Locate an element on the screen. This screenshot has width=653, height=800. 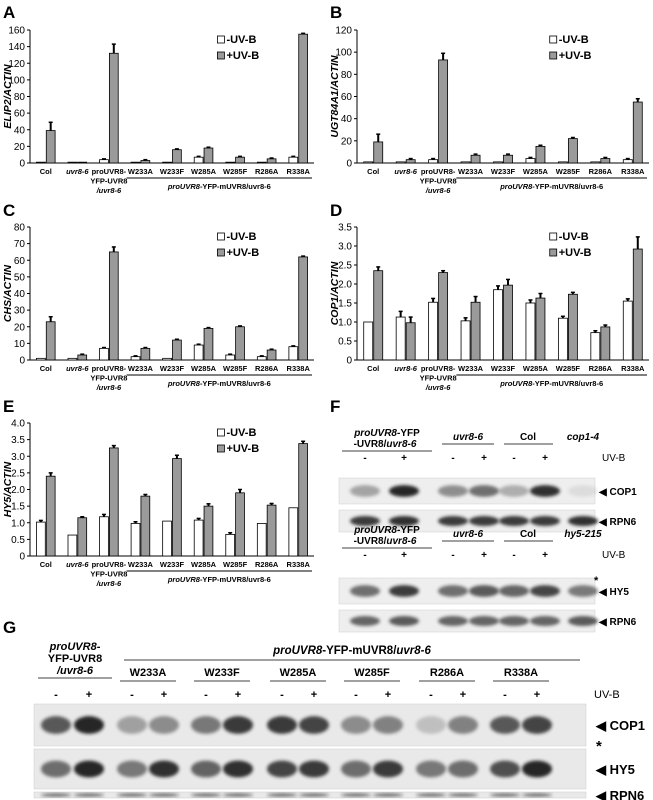
label-part: Col is located at coordinates (528, 534).